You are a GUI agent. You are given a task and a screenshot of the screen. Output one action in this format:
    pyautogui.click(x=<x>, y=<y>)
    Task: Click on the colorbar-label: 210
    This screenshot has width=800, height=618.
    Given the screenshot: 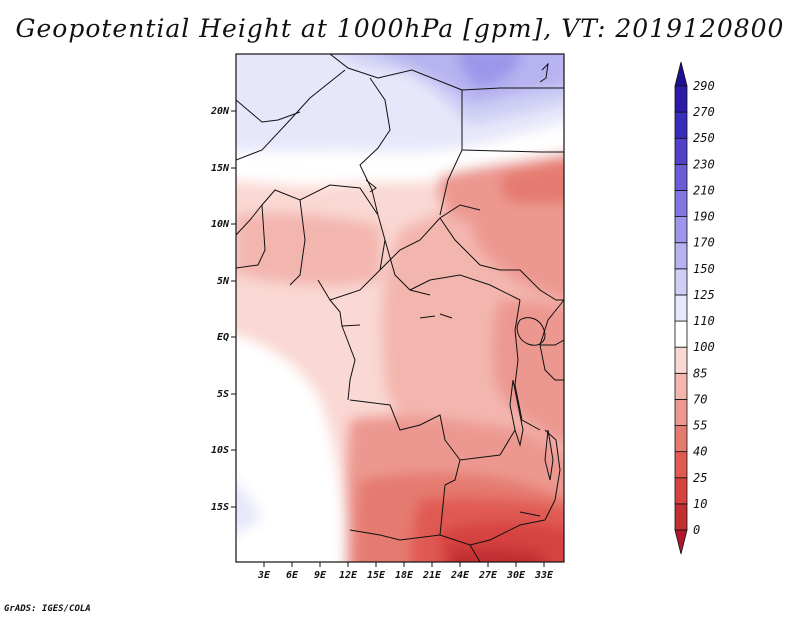 What is the action you would take?
    pyautogui.click(x=704, y=190)
    